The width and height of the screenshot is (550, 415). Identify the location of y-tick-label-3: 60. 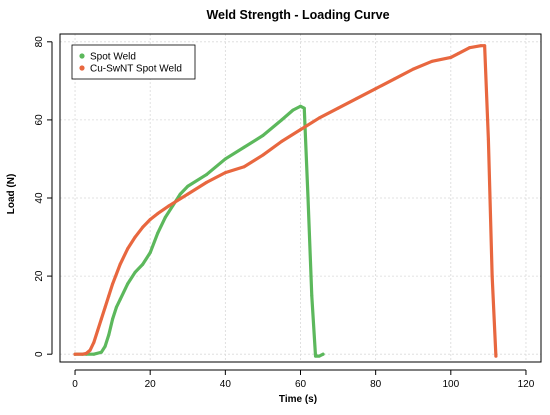
(39, 120).